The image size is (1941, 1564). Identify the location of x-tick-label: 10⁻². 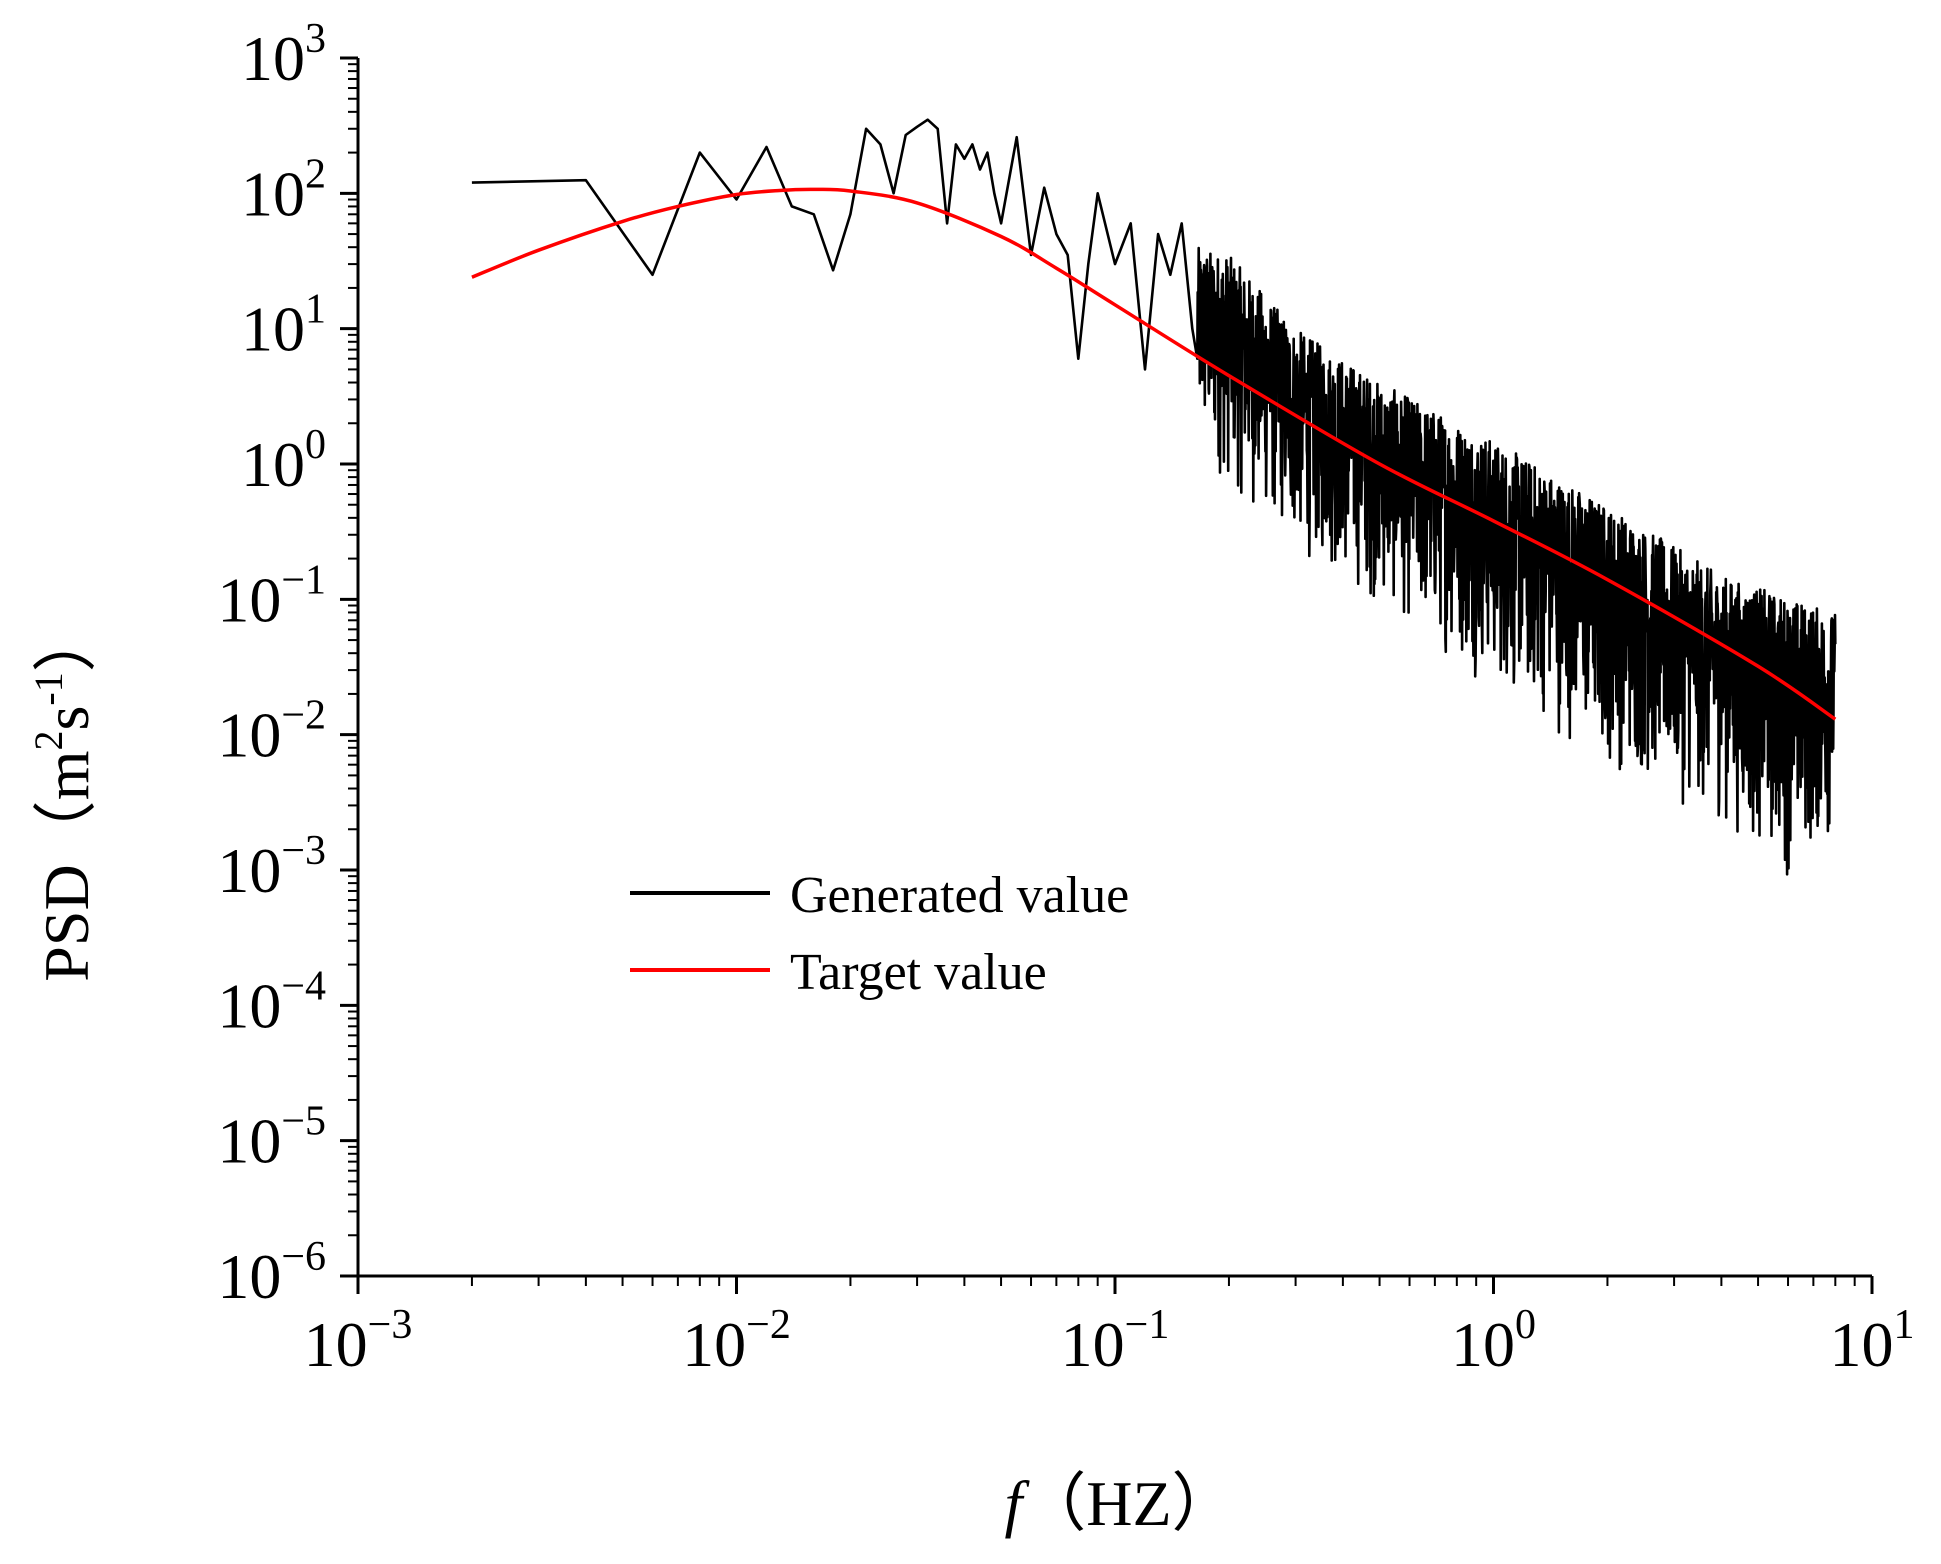
(736, 1341).